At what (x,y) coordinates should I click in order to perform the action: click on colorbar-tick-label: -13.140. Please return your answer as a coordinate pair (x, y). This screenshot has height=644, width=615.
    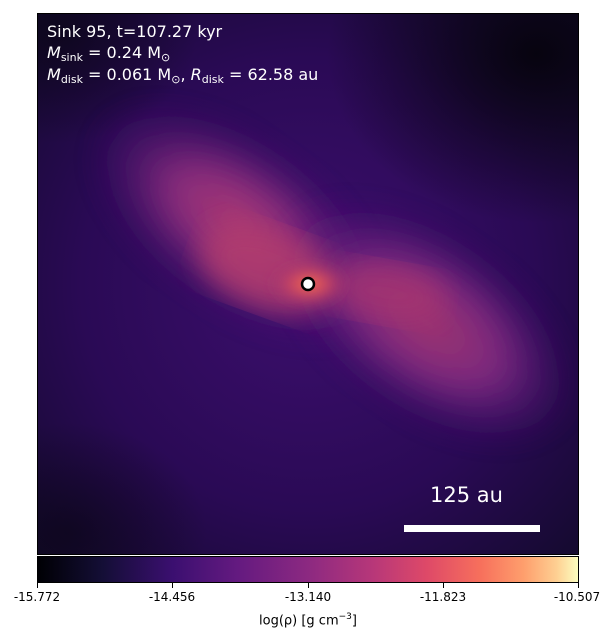
    Looking at the image, I should click on (308, 597).